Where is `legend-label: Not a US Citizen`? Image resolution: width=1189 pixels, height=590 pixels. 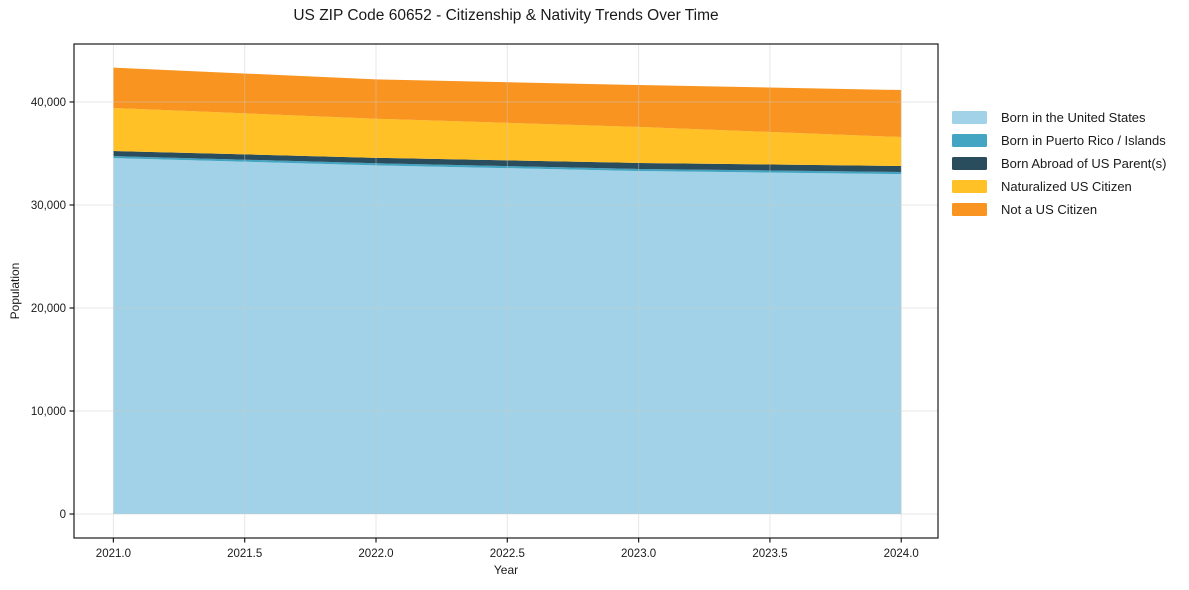
legend-label: Not a US Citizen is located at coordinates (1049, 209).